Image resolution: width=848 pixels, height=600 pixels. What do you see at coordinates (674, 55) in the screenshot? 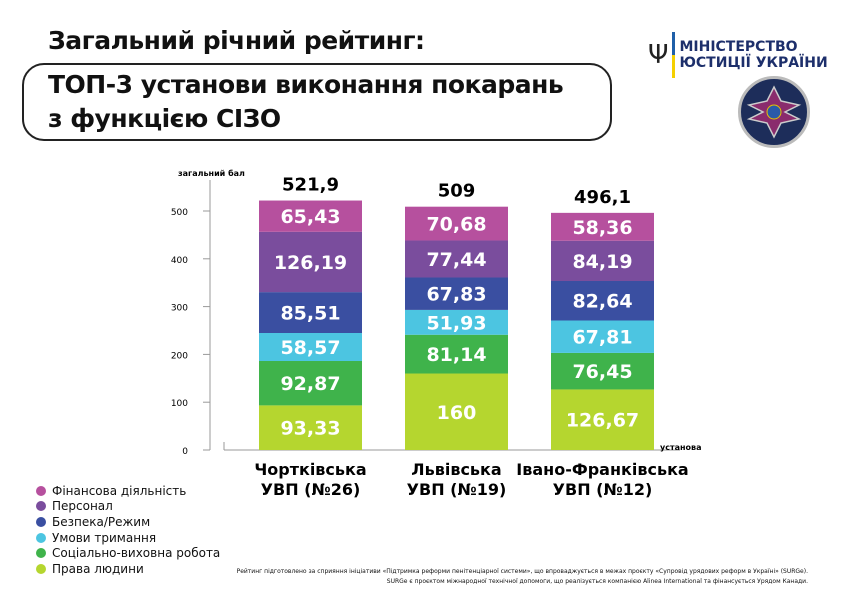
I see `flag-stripe` at bounding box center [674, 55].